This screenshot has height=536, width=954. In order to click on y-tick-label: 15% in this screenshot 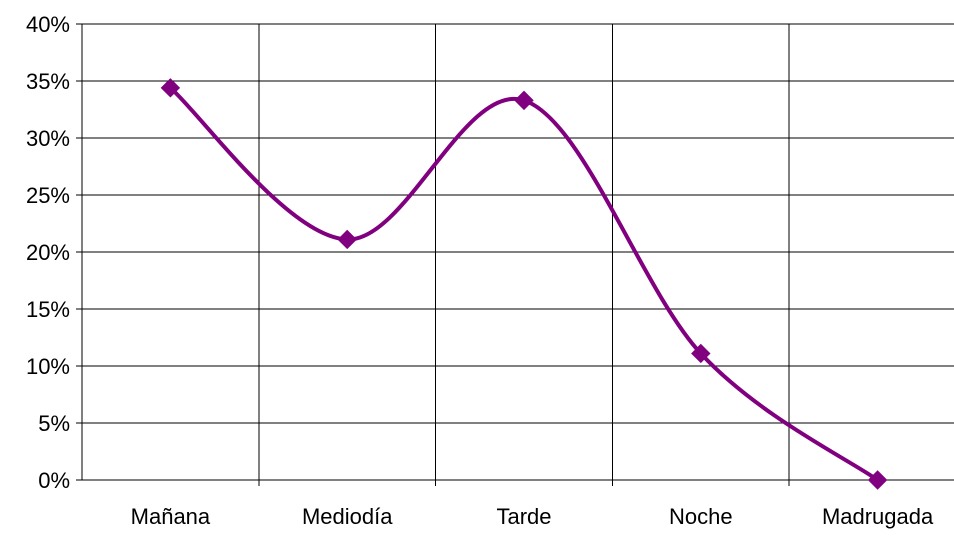, I will do `click(48, 309)`.